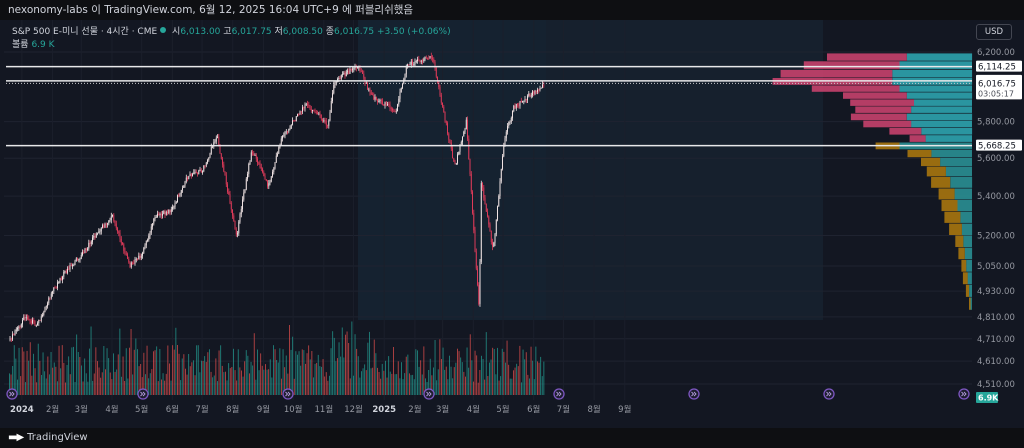  I want to click on legend-volume-label: 볼륨, so click(20, 45).